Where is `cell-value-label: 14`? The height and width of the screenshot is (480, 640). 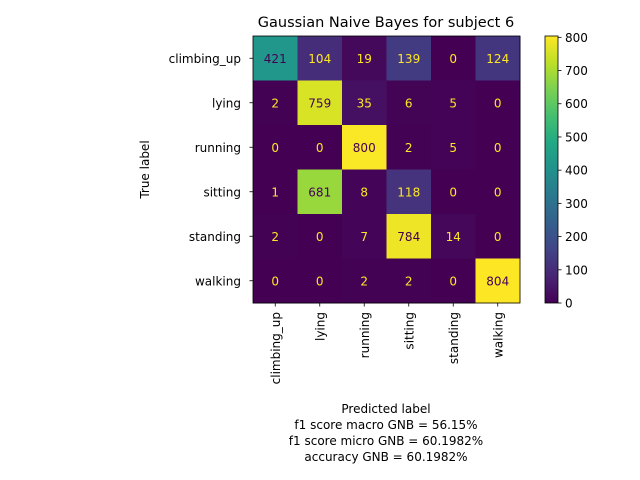
cell-value-label: 14 is located at coordinates (453, 237).